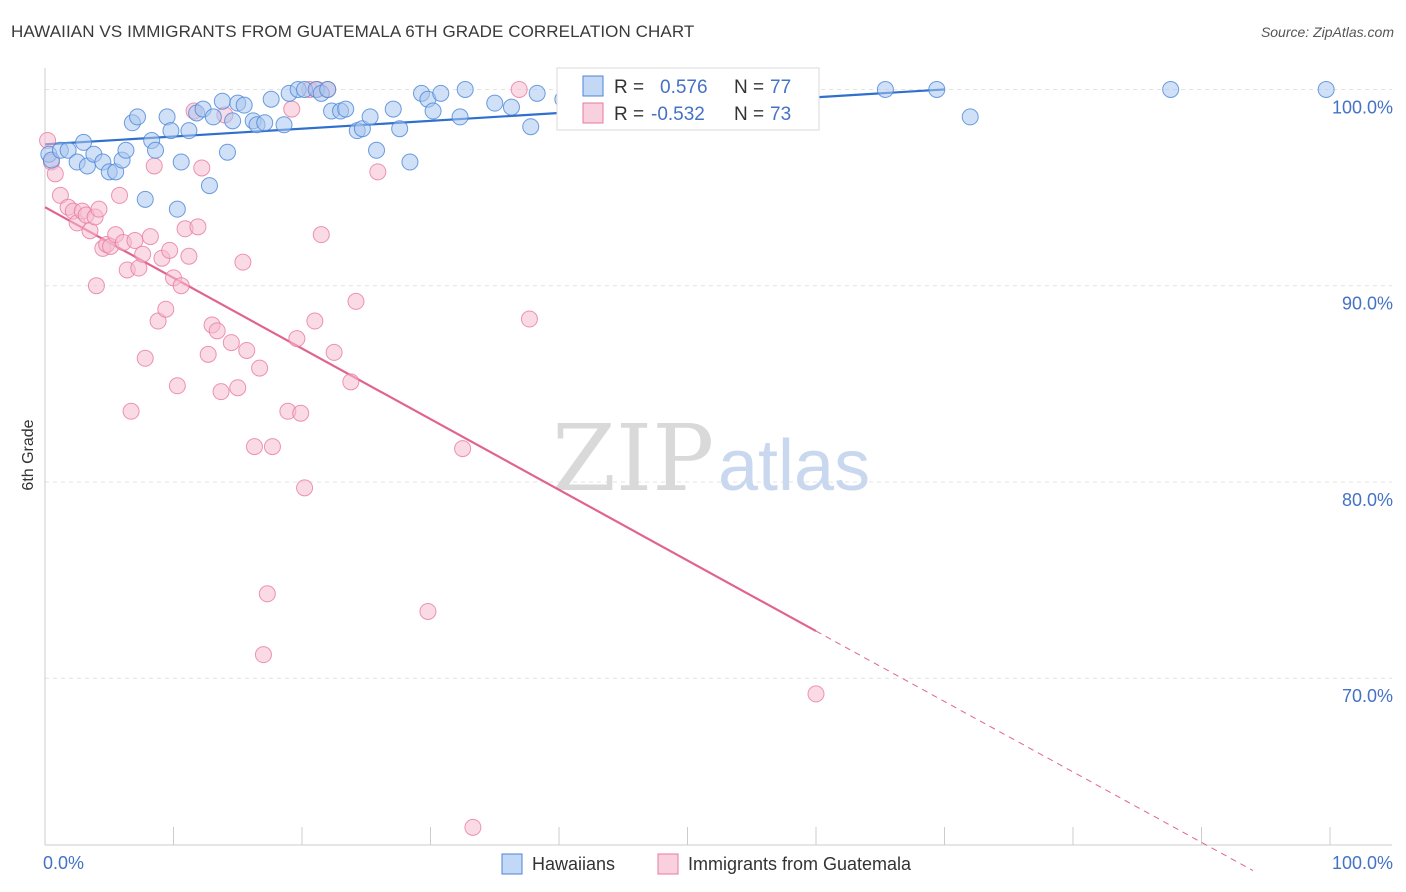  Describe the element at coordinates (1367, 696) in the screenshot. I see `y-tick-label-3: 70.0%` at that location.